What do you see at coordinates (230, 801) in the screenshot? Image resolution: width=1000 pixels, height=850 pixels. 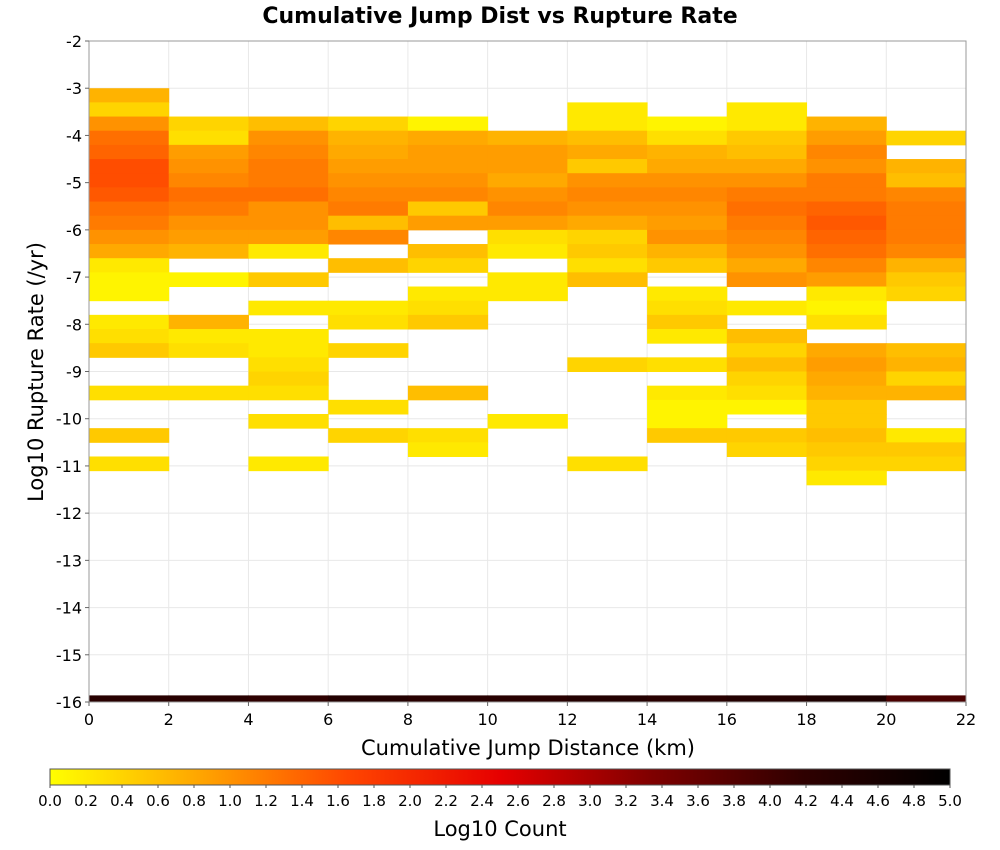 I see `colorbar-tick-label: 1.0` at bounding box center [230, 801].